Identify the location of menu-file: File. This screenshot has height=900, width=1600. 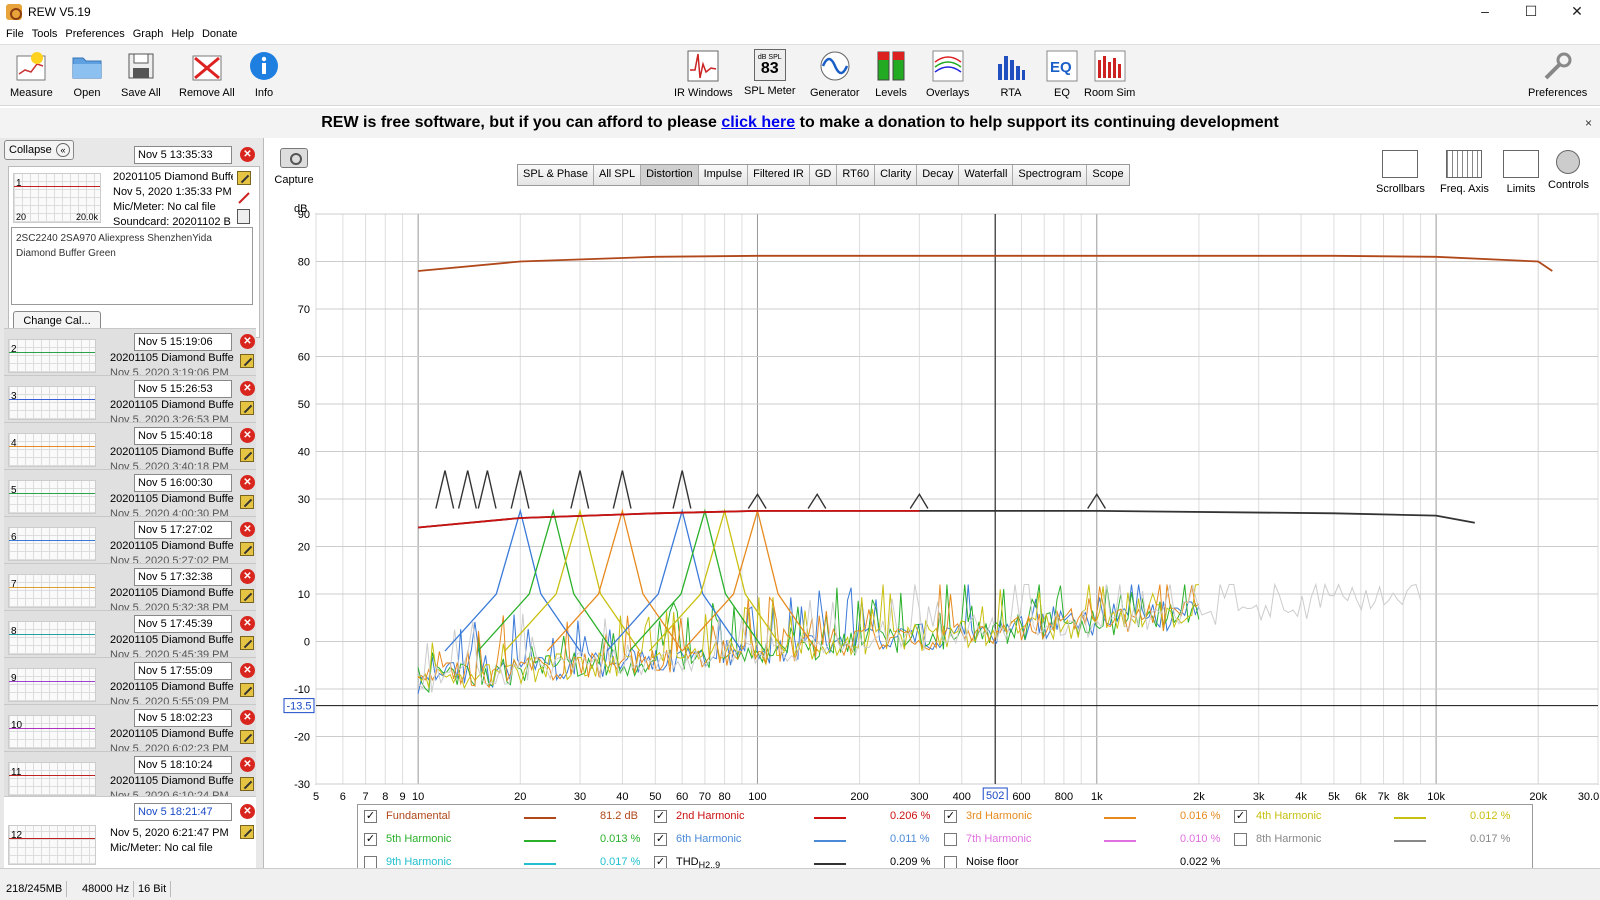
(15, 34).